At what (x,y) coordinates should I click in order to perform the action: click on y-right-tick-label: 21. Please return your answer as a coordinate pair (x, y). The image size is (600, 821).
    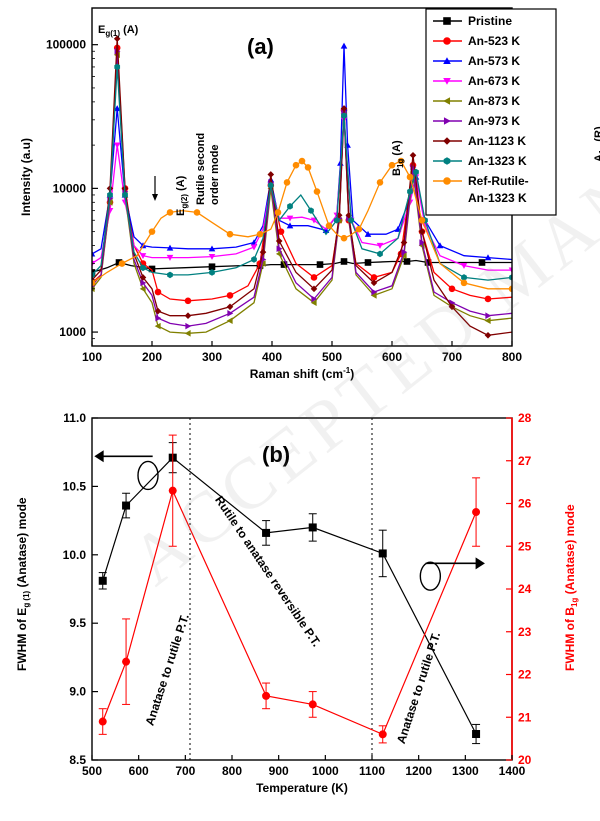
    Looking at the image, I should click on (525, 717).